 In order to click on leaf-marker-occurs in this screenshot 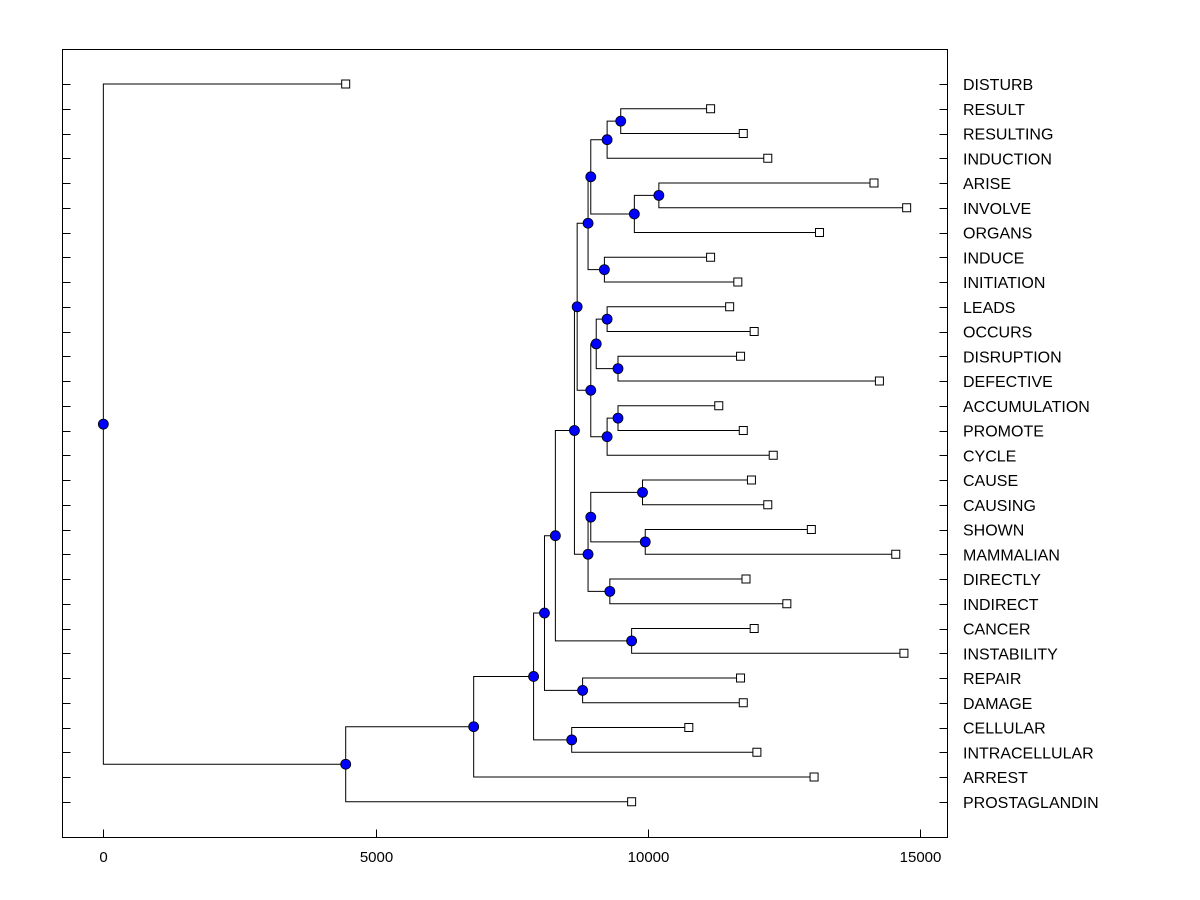, I will do `click(754, 331)`.